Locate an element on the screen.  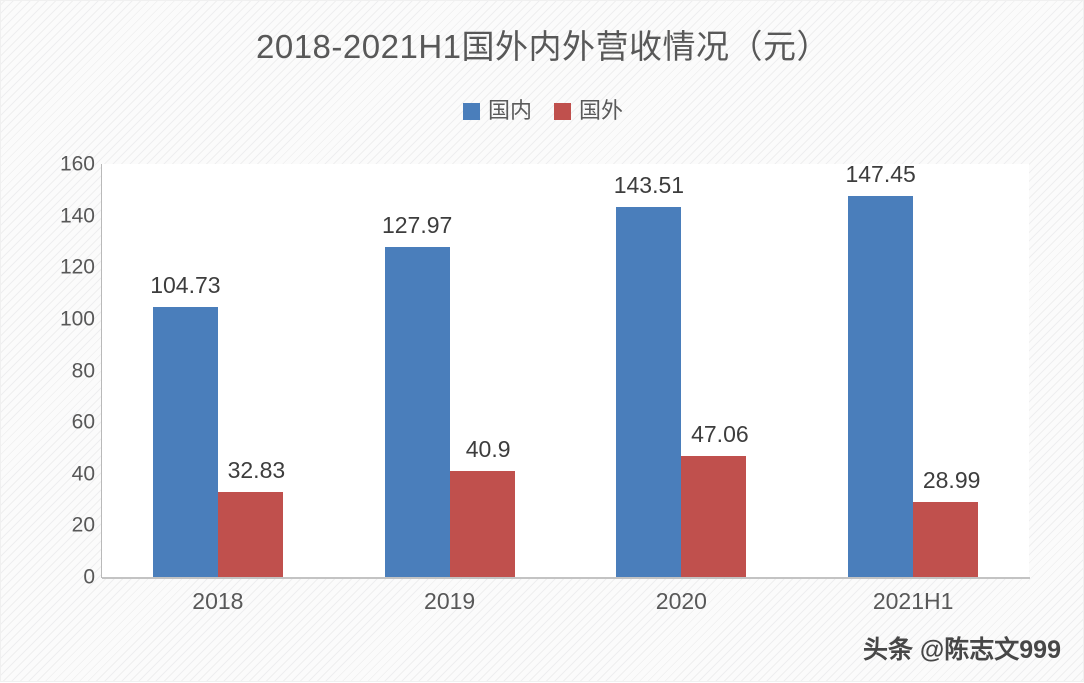
y-axis-tick: 40 is located at coordinates (83, 474).